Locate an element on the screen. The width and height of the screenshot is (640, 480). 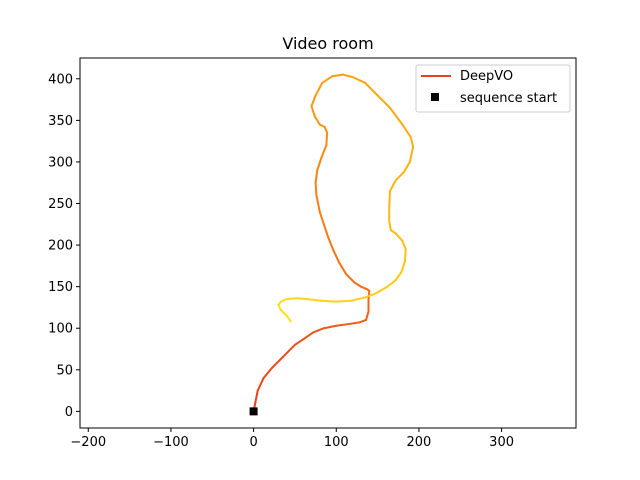
x-tick-label: 0 is located at coordinates (253, 442).